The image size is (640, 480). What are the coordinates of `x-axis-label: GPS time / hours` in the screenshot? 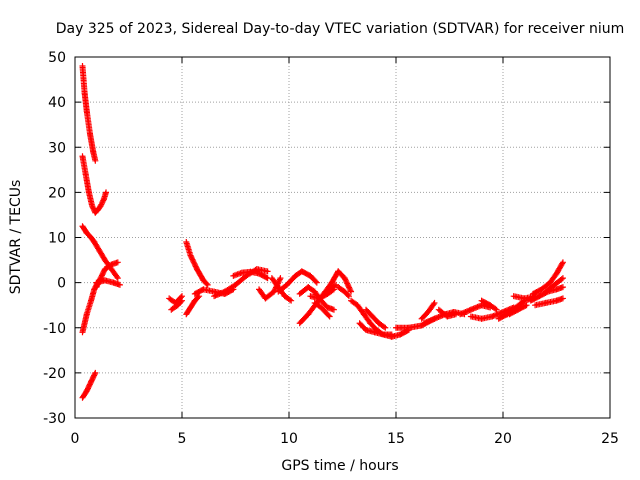 It's located at (339, 466).